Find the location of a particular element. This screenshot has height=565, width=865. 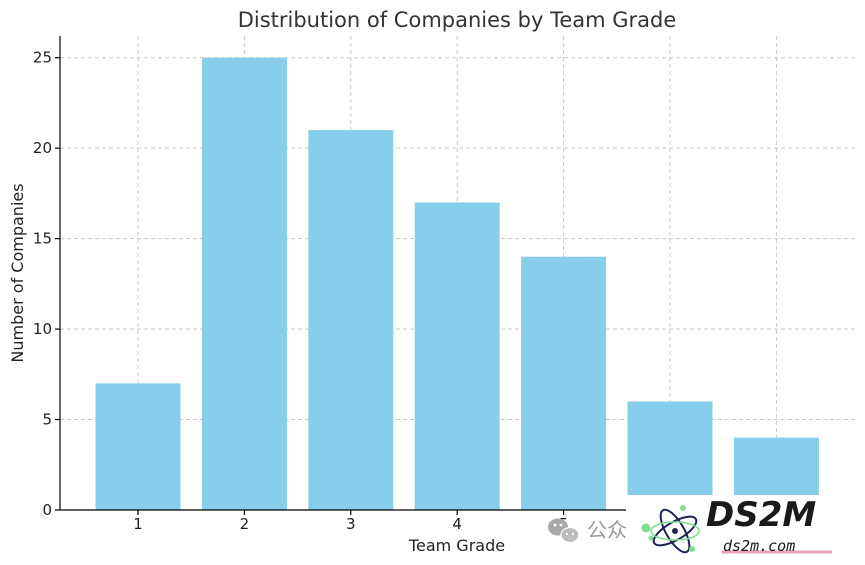

y-tick-label: 20 is located at coordinates (42, 148).